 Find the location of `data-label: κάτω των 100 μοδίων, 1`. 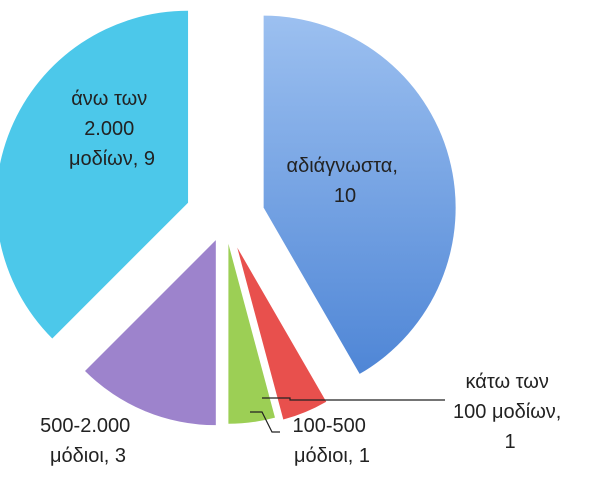

data-label: κάτω των 100 μοδίων, 1 is located at coordinates (510, 412).